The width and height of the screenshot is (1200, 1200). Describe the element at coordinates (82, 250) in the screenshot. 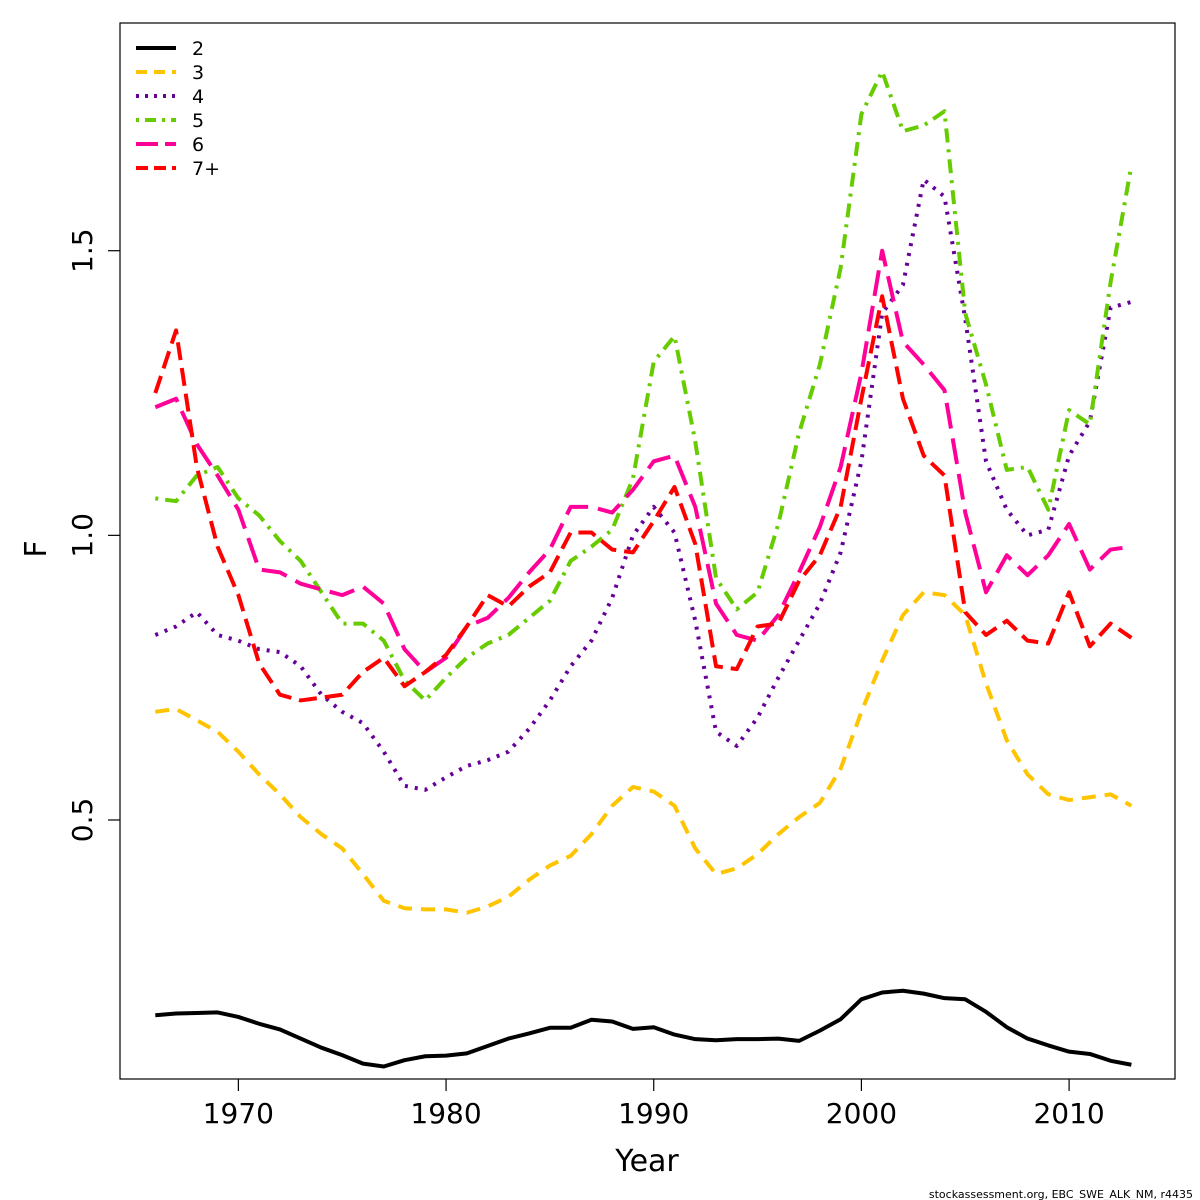

I see `y-tick-label: 1.5` at that location.